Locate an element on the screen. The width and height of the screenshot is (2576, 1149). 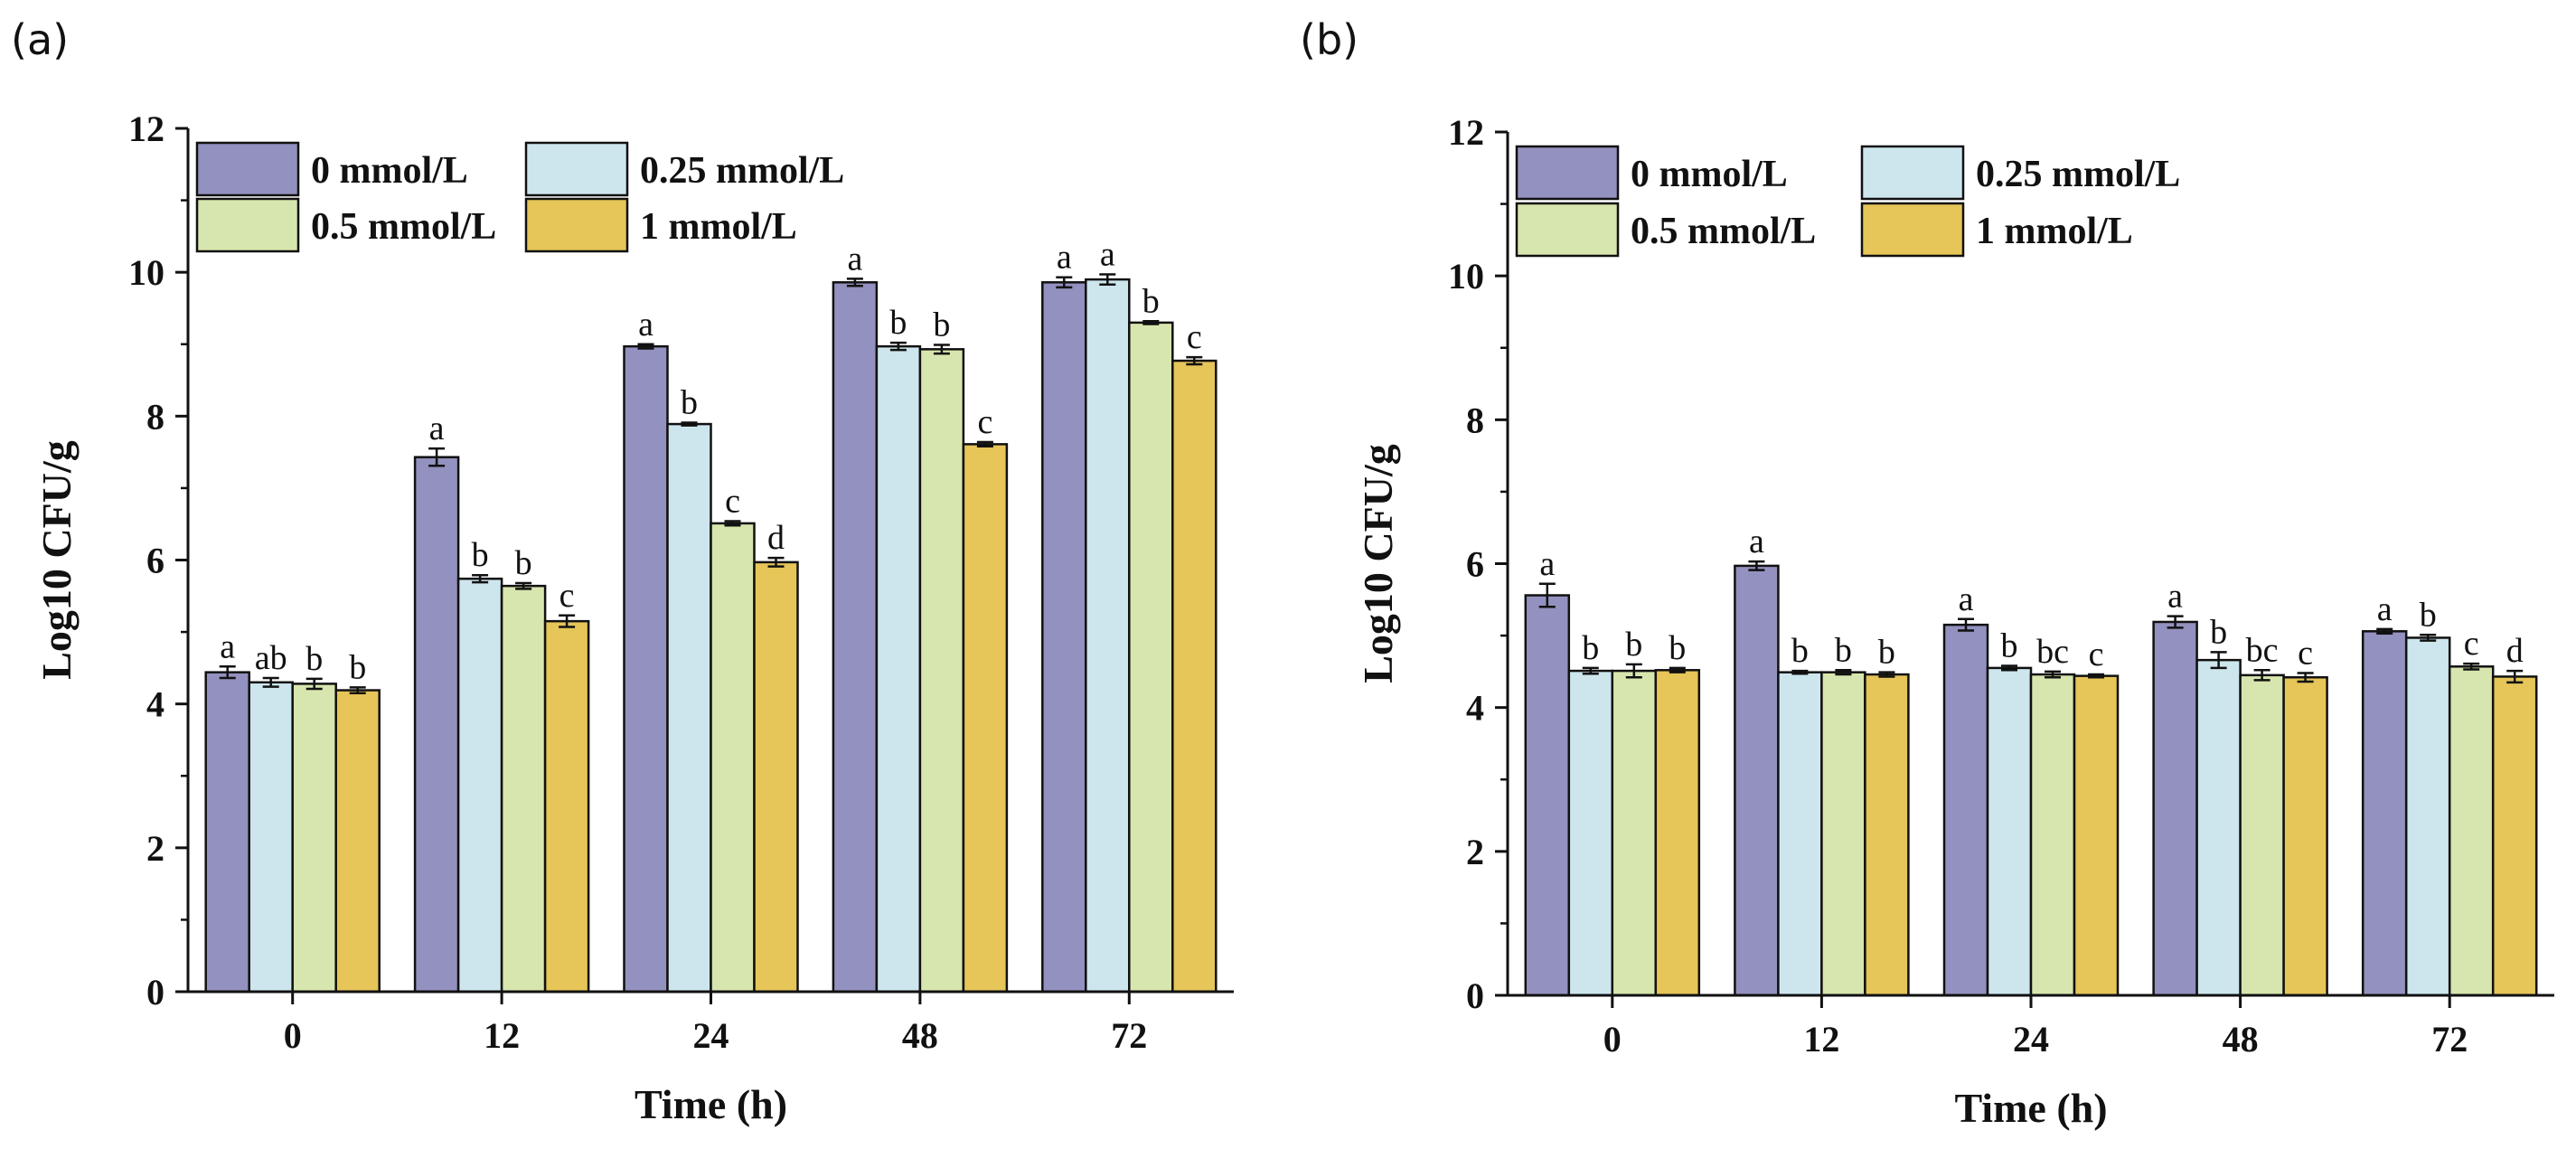
y-tick-label: 2 is located at coordinates (155, 848).